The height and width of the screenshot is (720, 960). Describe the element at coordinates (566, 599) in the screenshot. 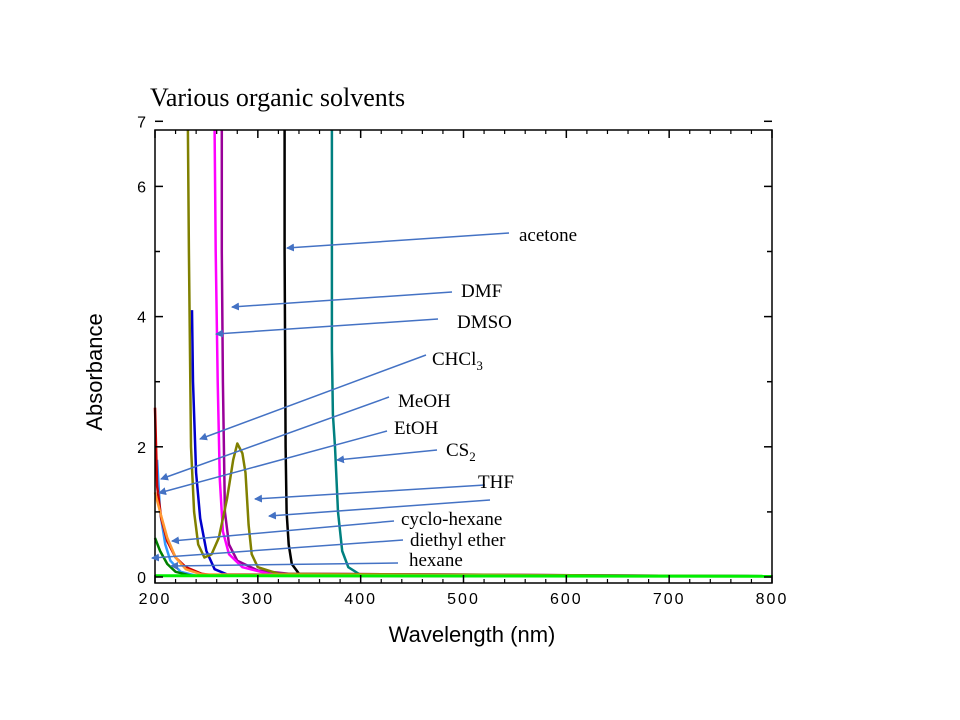

I see `x-tick-label: 600` at that location.